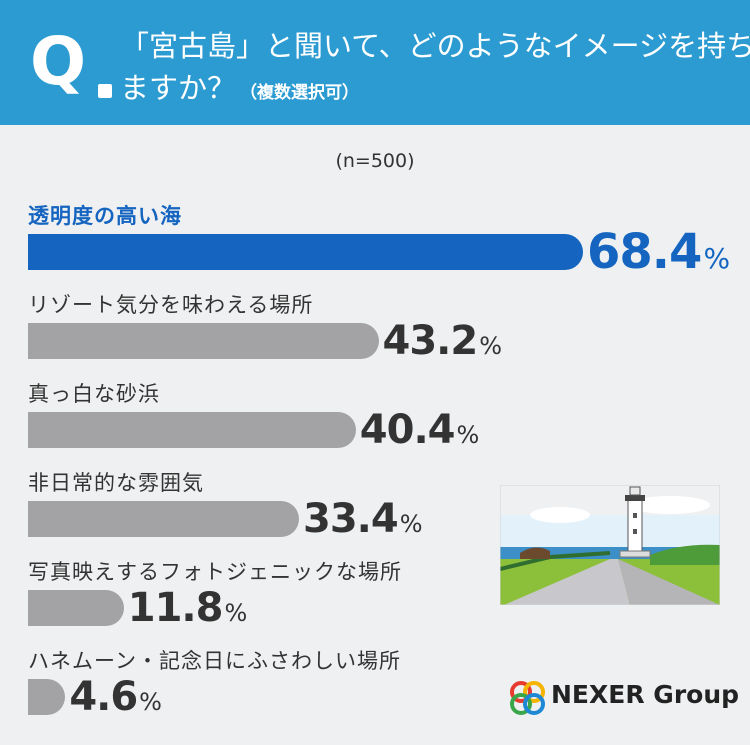 This screenshot has height=745, width=750. I want to click on value-label: 33.4%, so click(363, 521).